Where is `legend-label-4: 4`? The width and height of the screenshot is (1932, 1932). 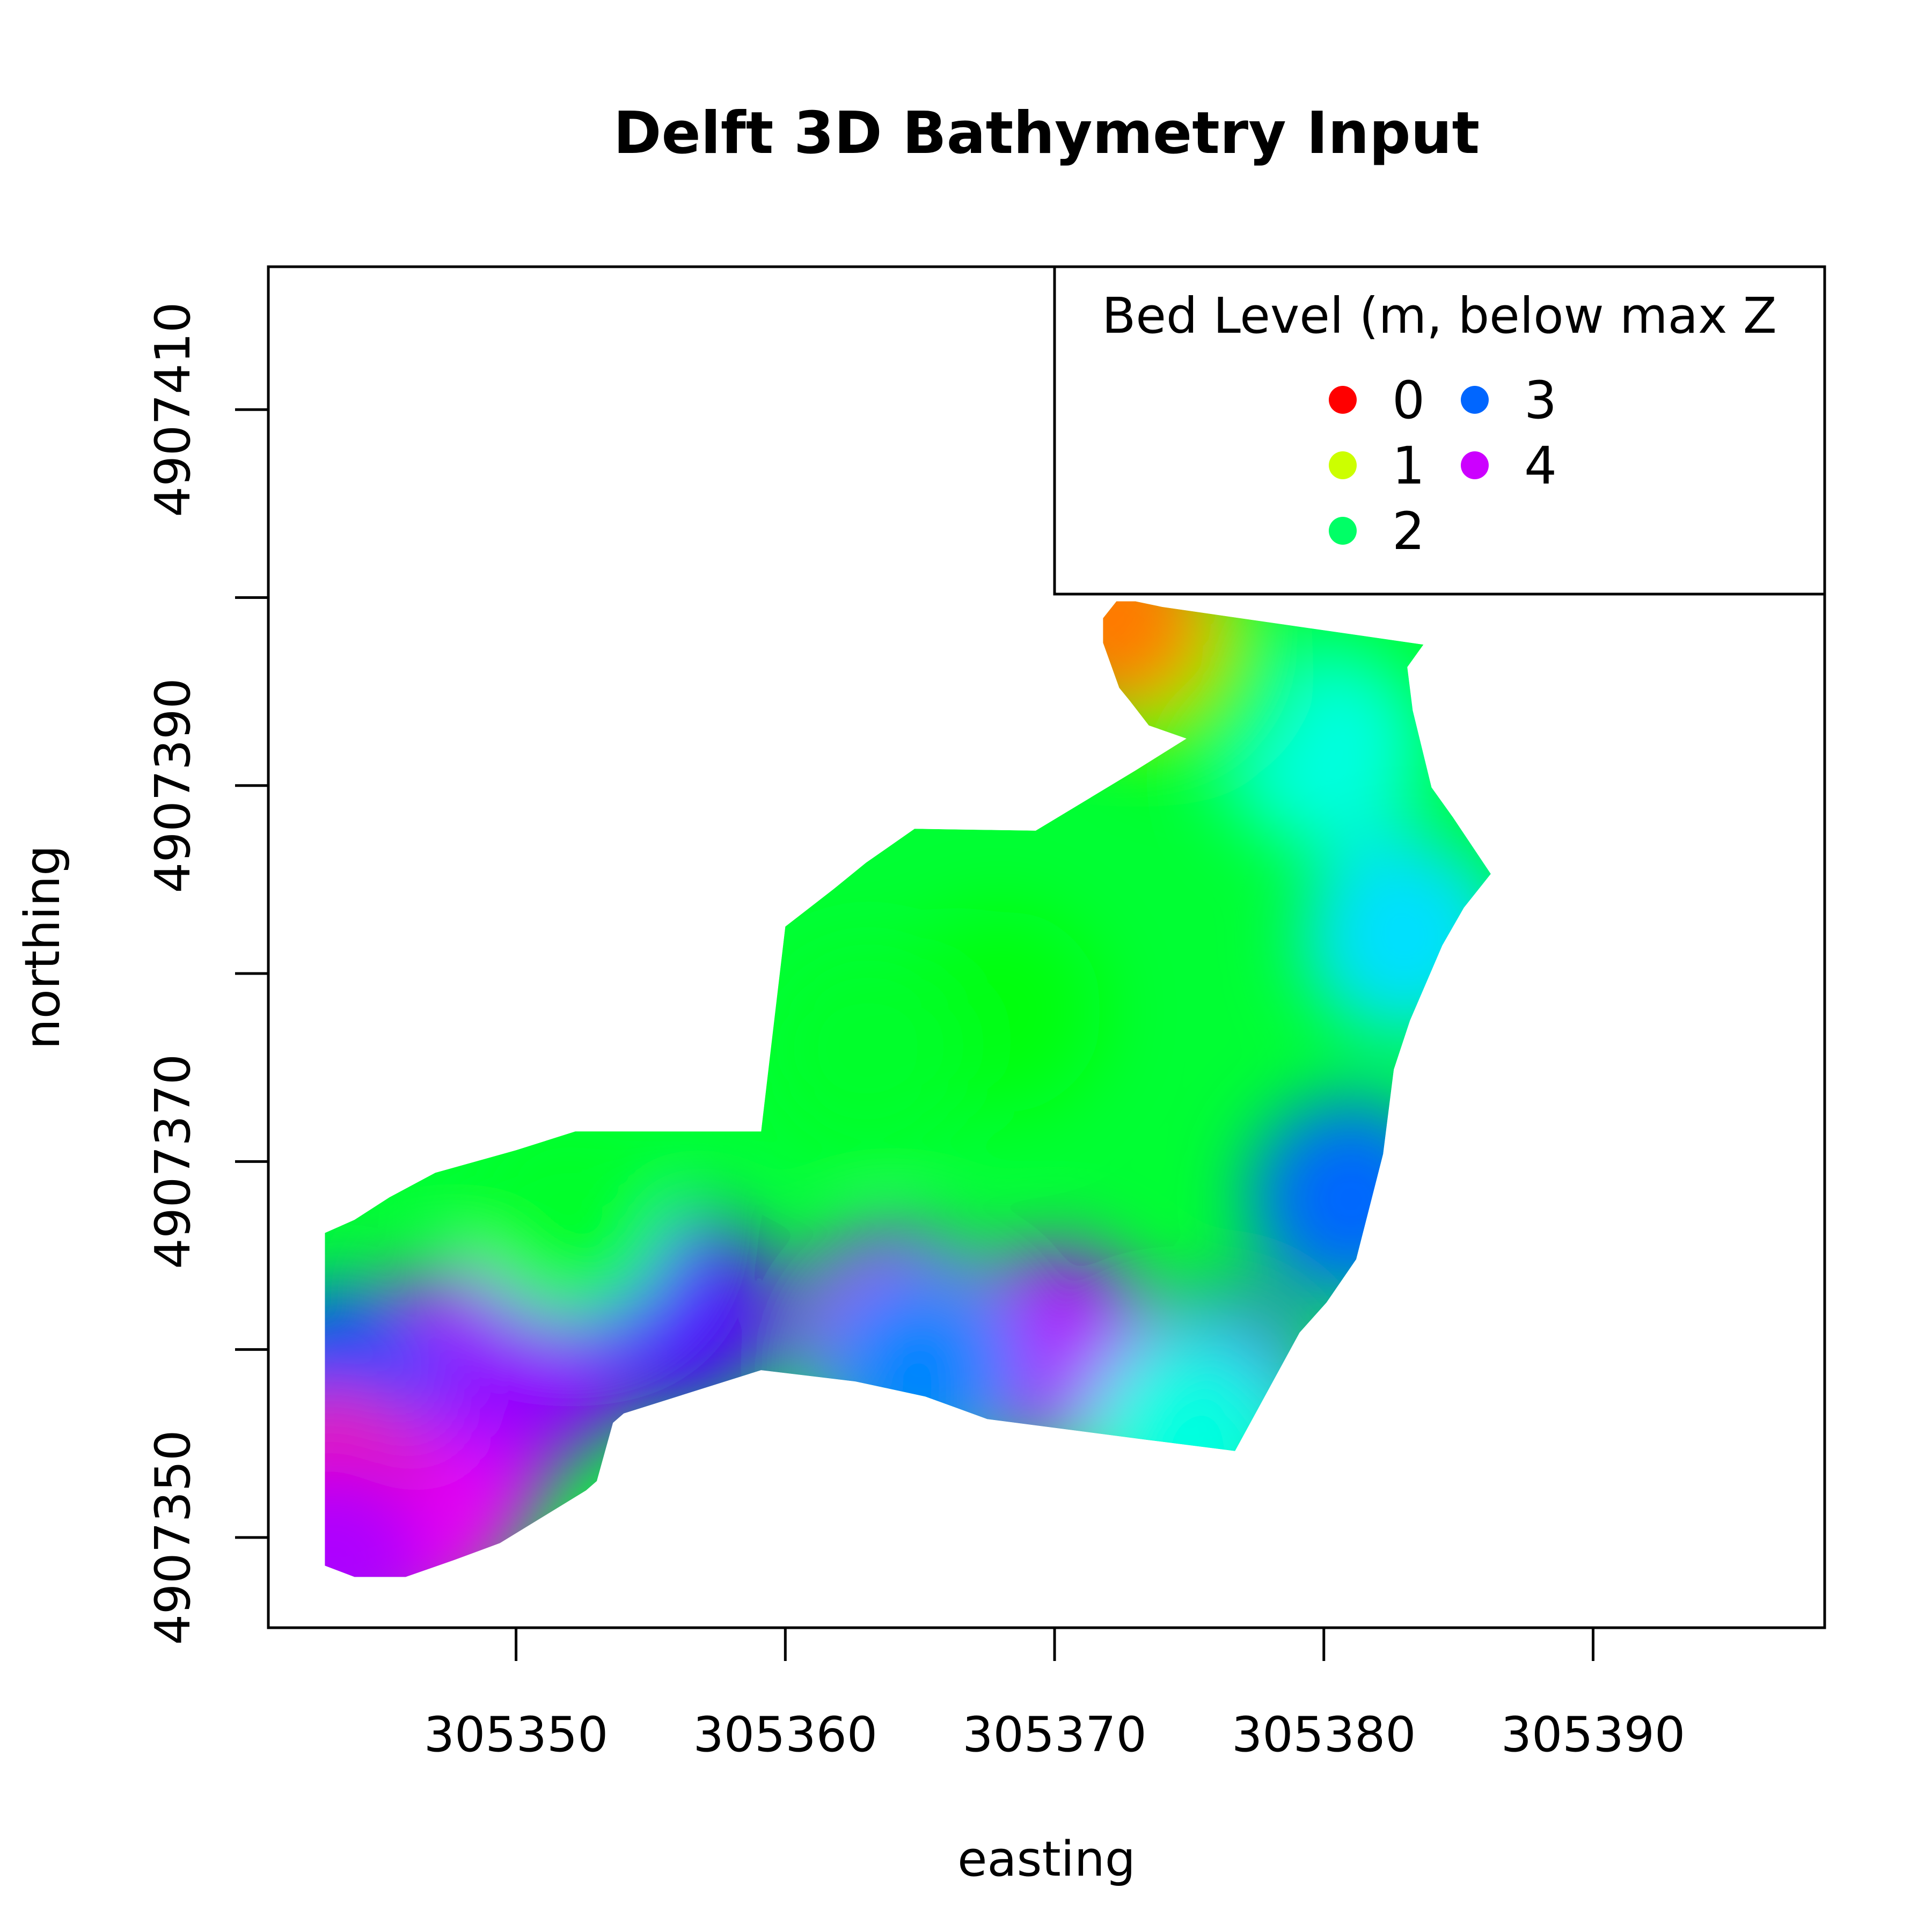
legend-label-4: 4 is located at coordinates (1540, 466).